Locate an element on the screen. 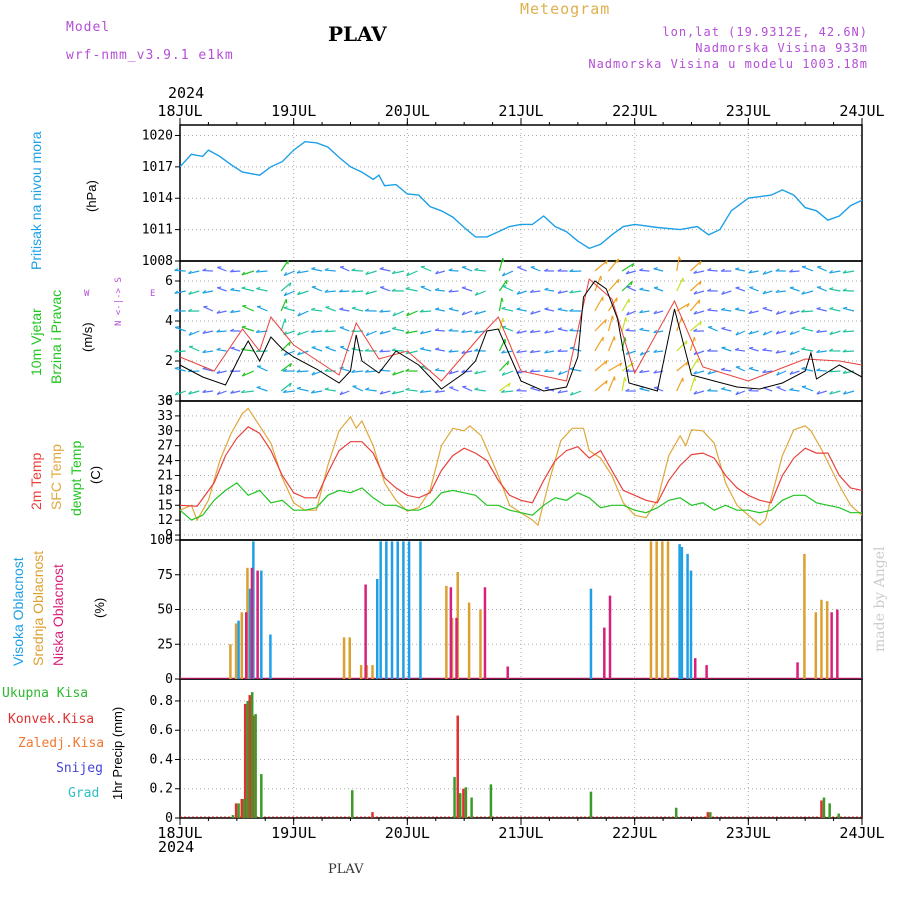  y-tick-label: 30 is located at coordinates (165, 431).